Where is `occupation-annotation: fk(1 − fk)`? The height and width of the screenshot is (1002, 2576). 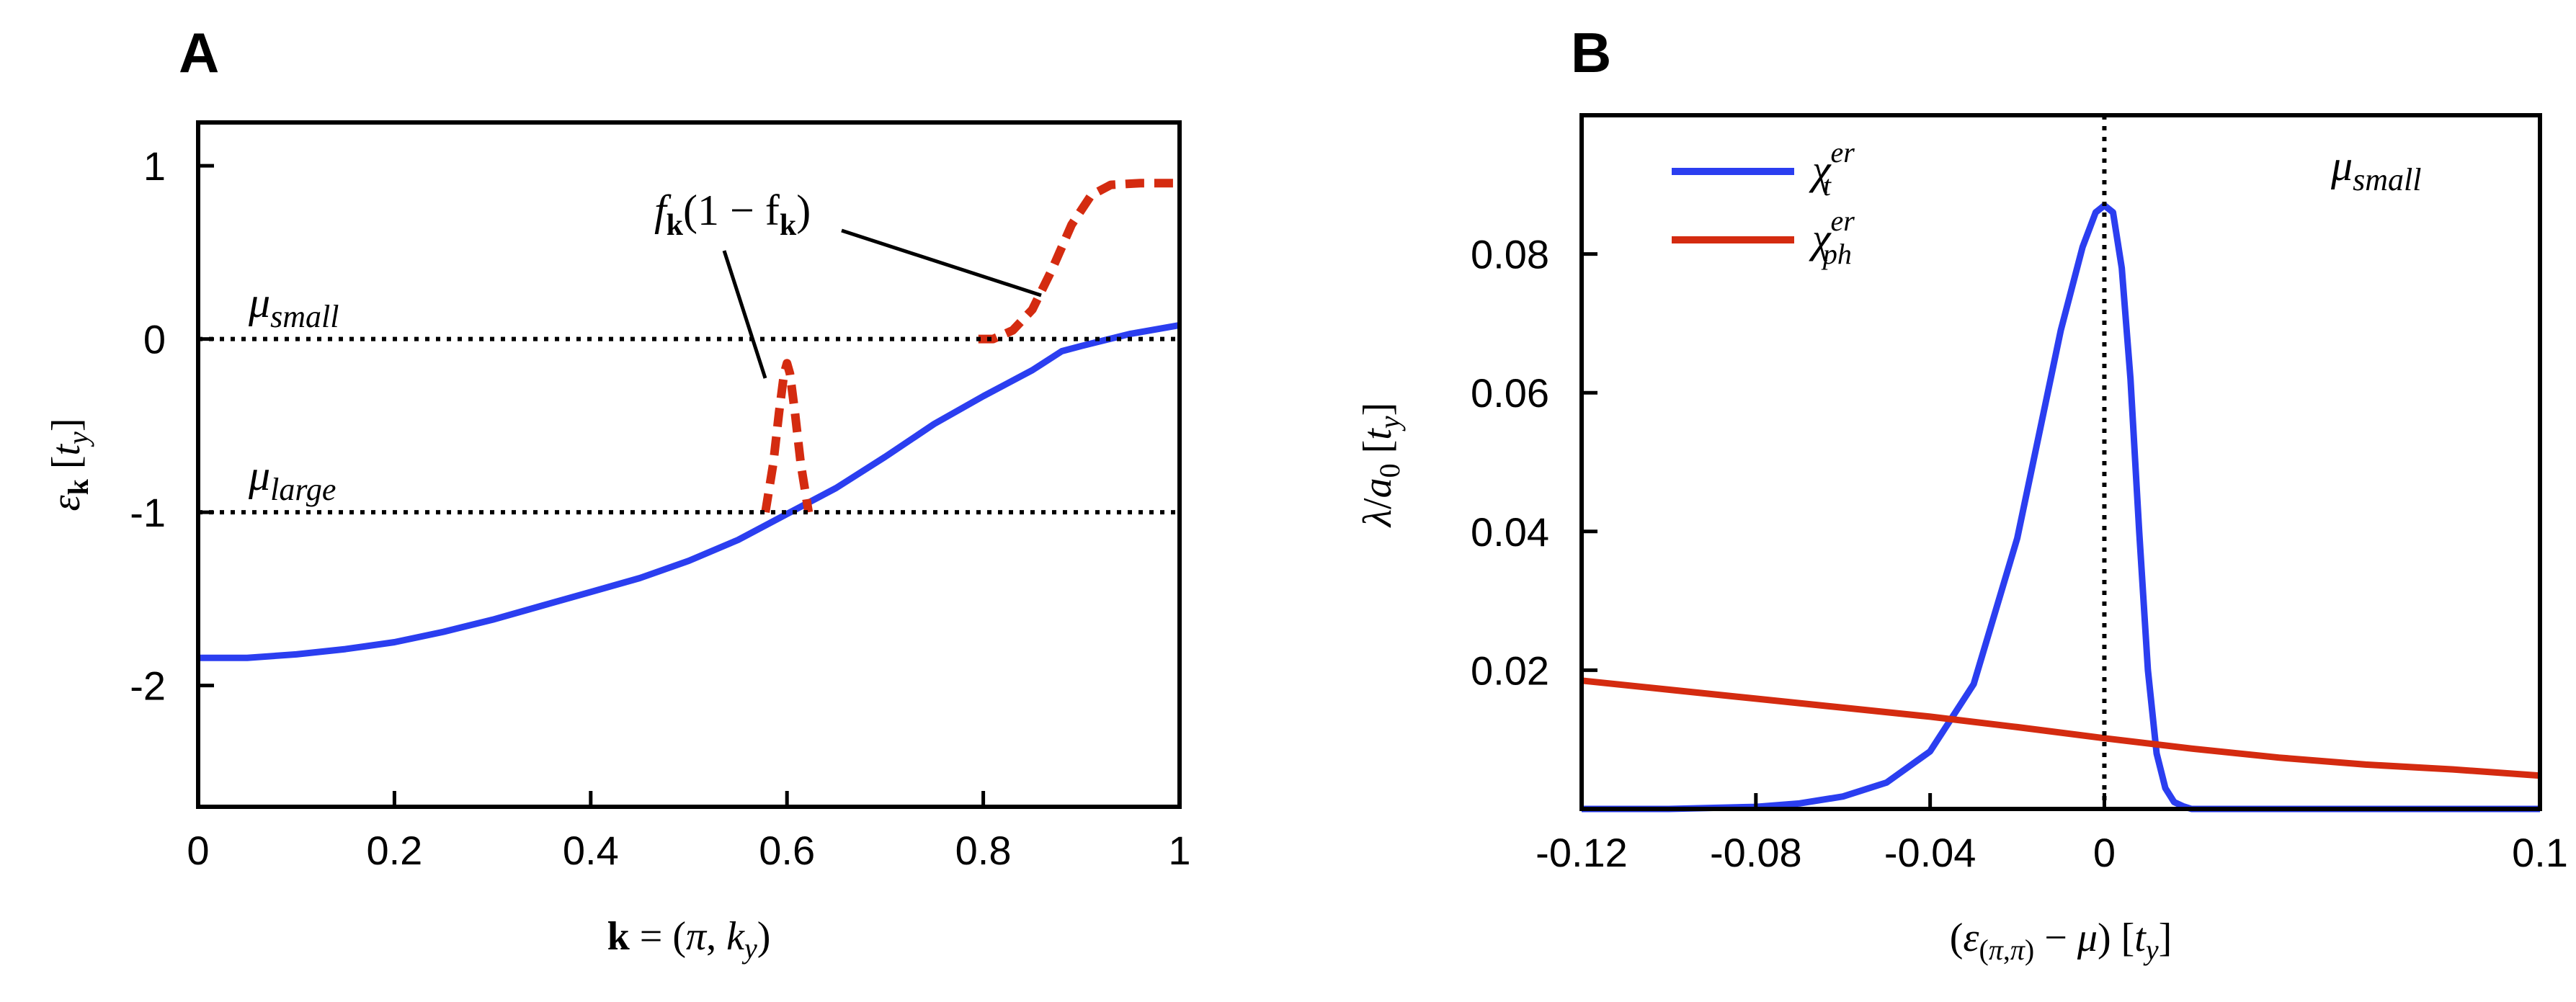
occupation-annotation: fk(1 − fk) is located at coordinates (848, 283).